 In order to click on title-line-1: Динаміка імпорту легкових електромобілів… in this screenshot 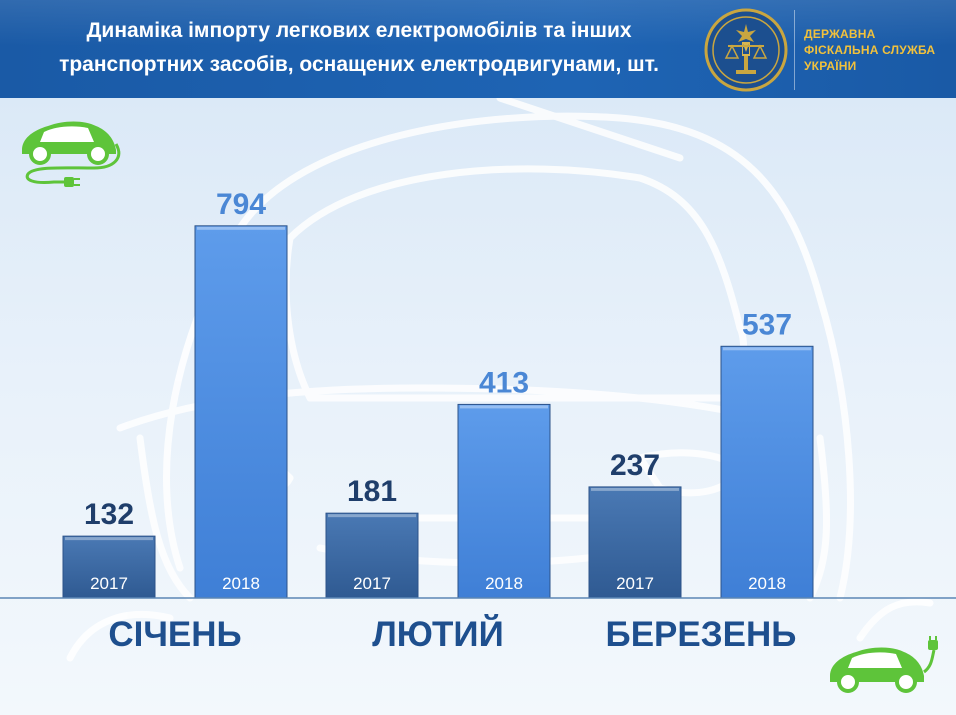, I will do `click(359, 30)`.